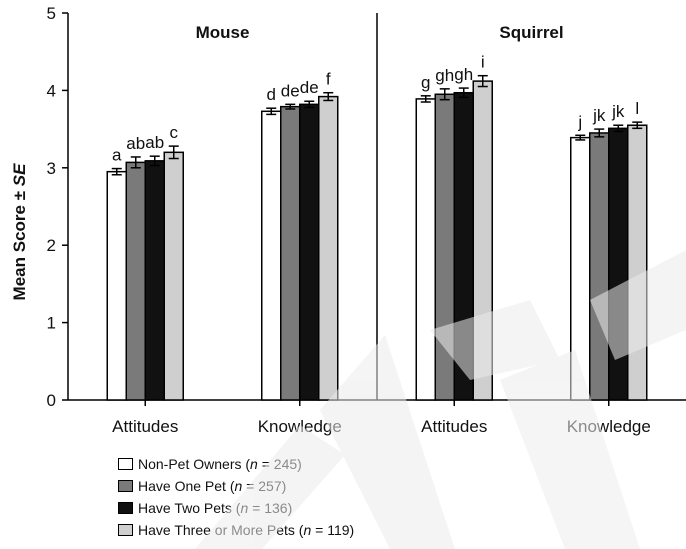 Image resolution: width=686 pixels, height=549 pixels. Describe the element at coordinates (19, 232) in the screenshot. I see `y-axis-label: Mean Score ± SE` at that location.